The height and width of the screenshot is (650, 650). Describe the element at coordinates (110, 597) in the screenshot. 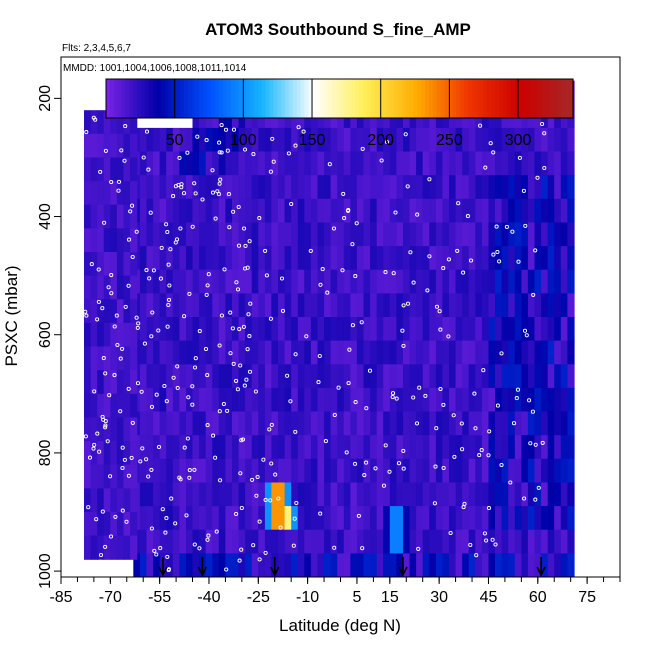

I see `x-tick-label: -70` at that location.